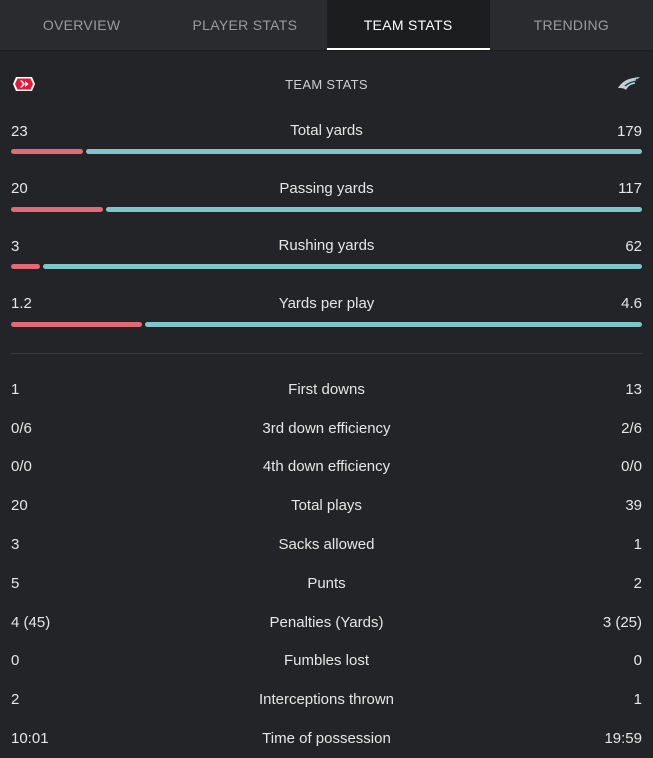 The height and width of the screenshot is (758, 653). I want to click on stat-row: 10:01 Time of possession 19:59, so click(326, 738).